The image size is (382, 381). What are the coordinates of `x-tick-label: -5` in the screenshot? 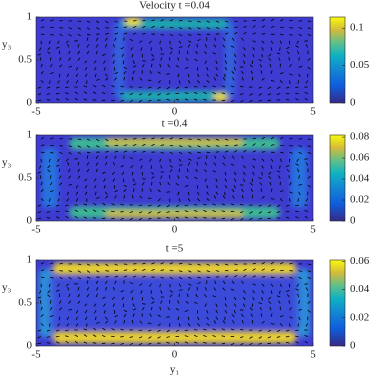 It's located at (36, 355).